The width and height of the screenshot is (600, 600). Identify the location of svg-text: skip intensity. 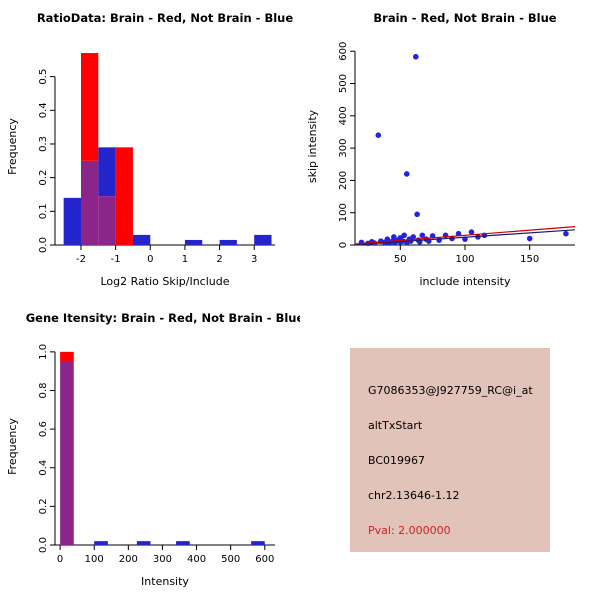
(312, 146).